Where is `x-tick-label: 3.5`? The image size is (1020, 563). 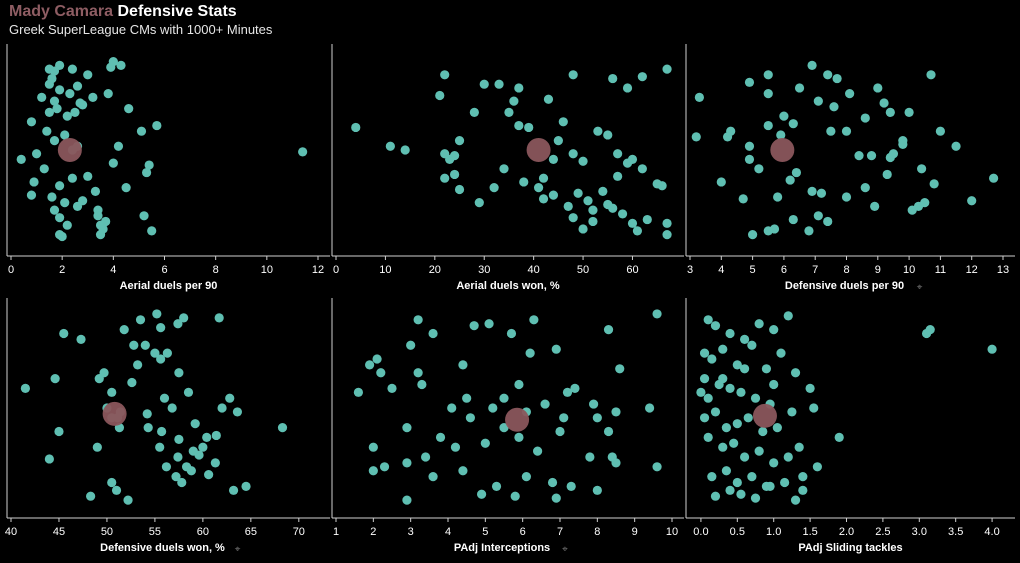
x-tick-label: 3.5 is located at coordinates (955, 532).